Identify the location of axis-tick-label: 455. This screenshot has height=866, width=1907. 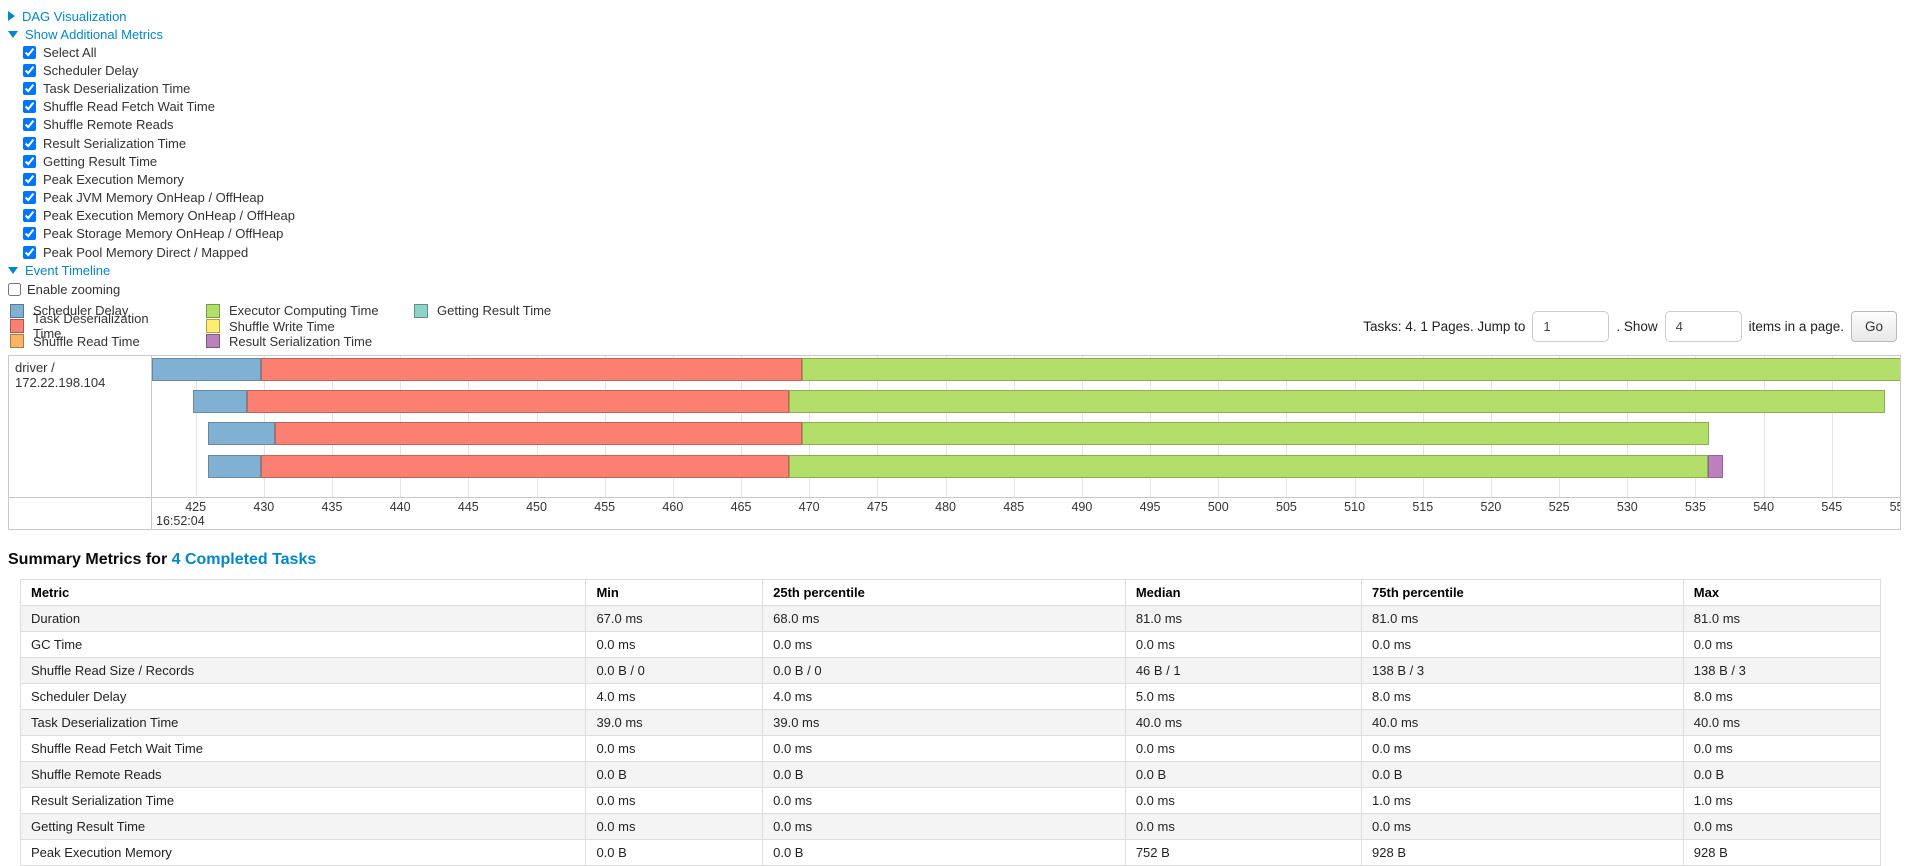
(605, 507).